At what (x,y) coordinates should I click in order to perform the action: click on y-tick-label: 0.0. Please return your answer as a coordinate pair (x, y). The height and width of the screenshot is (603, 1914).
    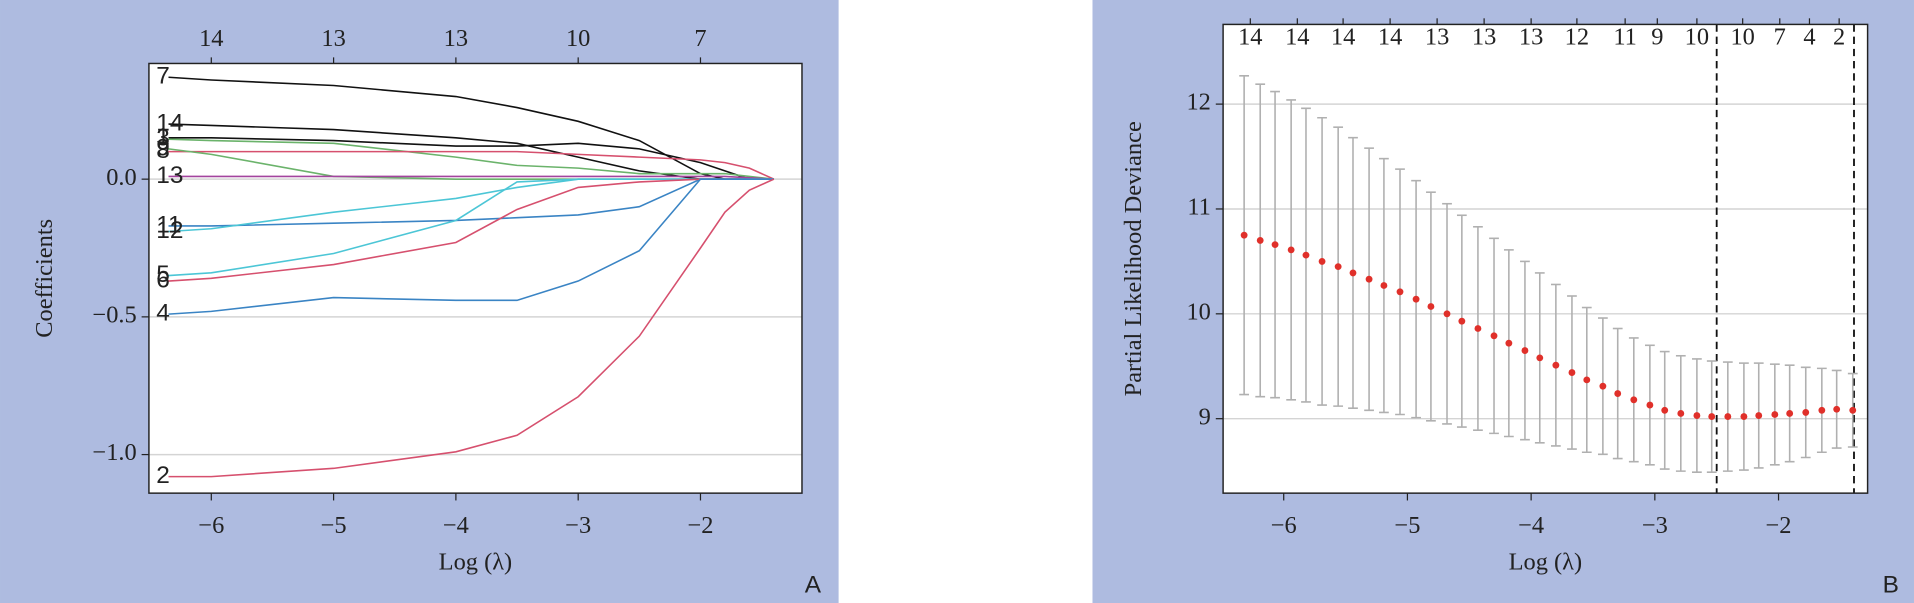
    Looking at the image, I should click on (121, 177).